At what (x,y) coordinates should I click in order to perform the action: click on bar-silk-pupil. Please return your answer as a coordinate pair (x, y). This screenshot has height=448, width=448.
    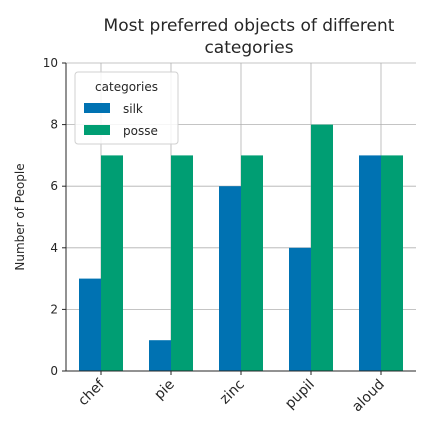
    Looking at the image, I should click on (300, 309).